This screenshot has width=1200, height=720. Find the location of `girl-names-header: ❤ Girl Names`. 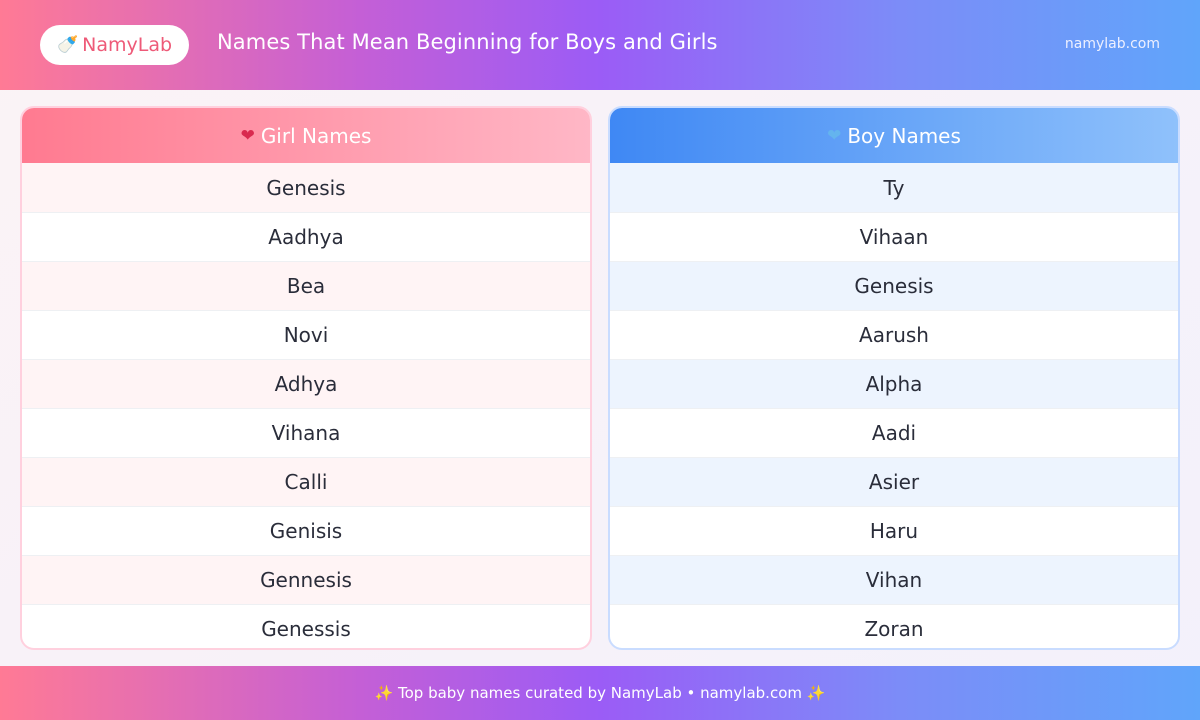

girl-names-header: ❤ Girl Names is located at coordinates (306, 135).